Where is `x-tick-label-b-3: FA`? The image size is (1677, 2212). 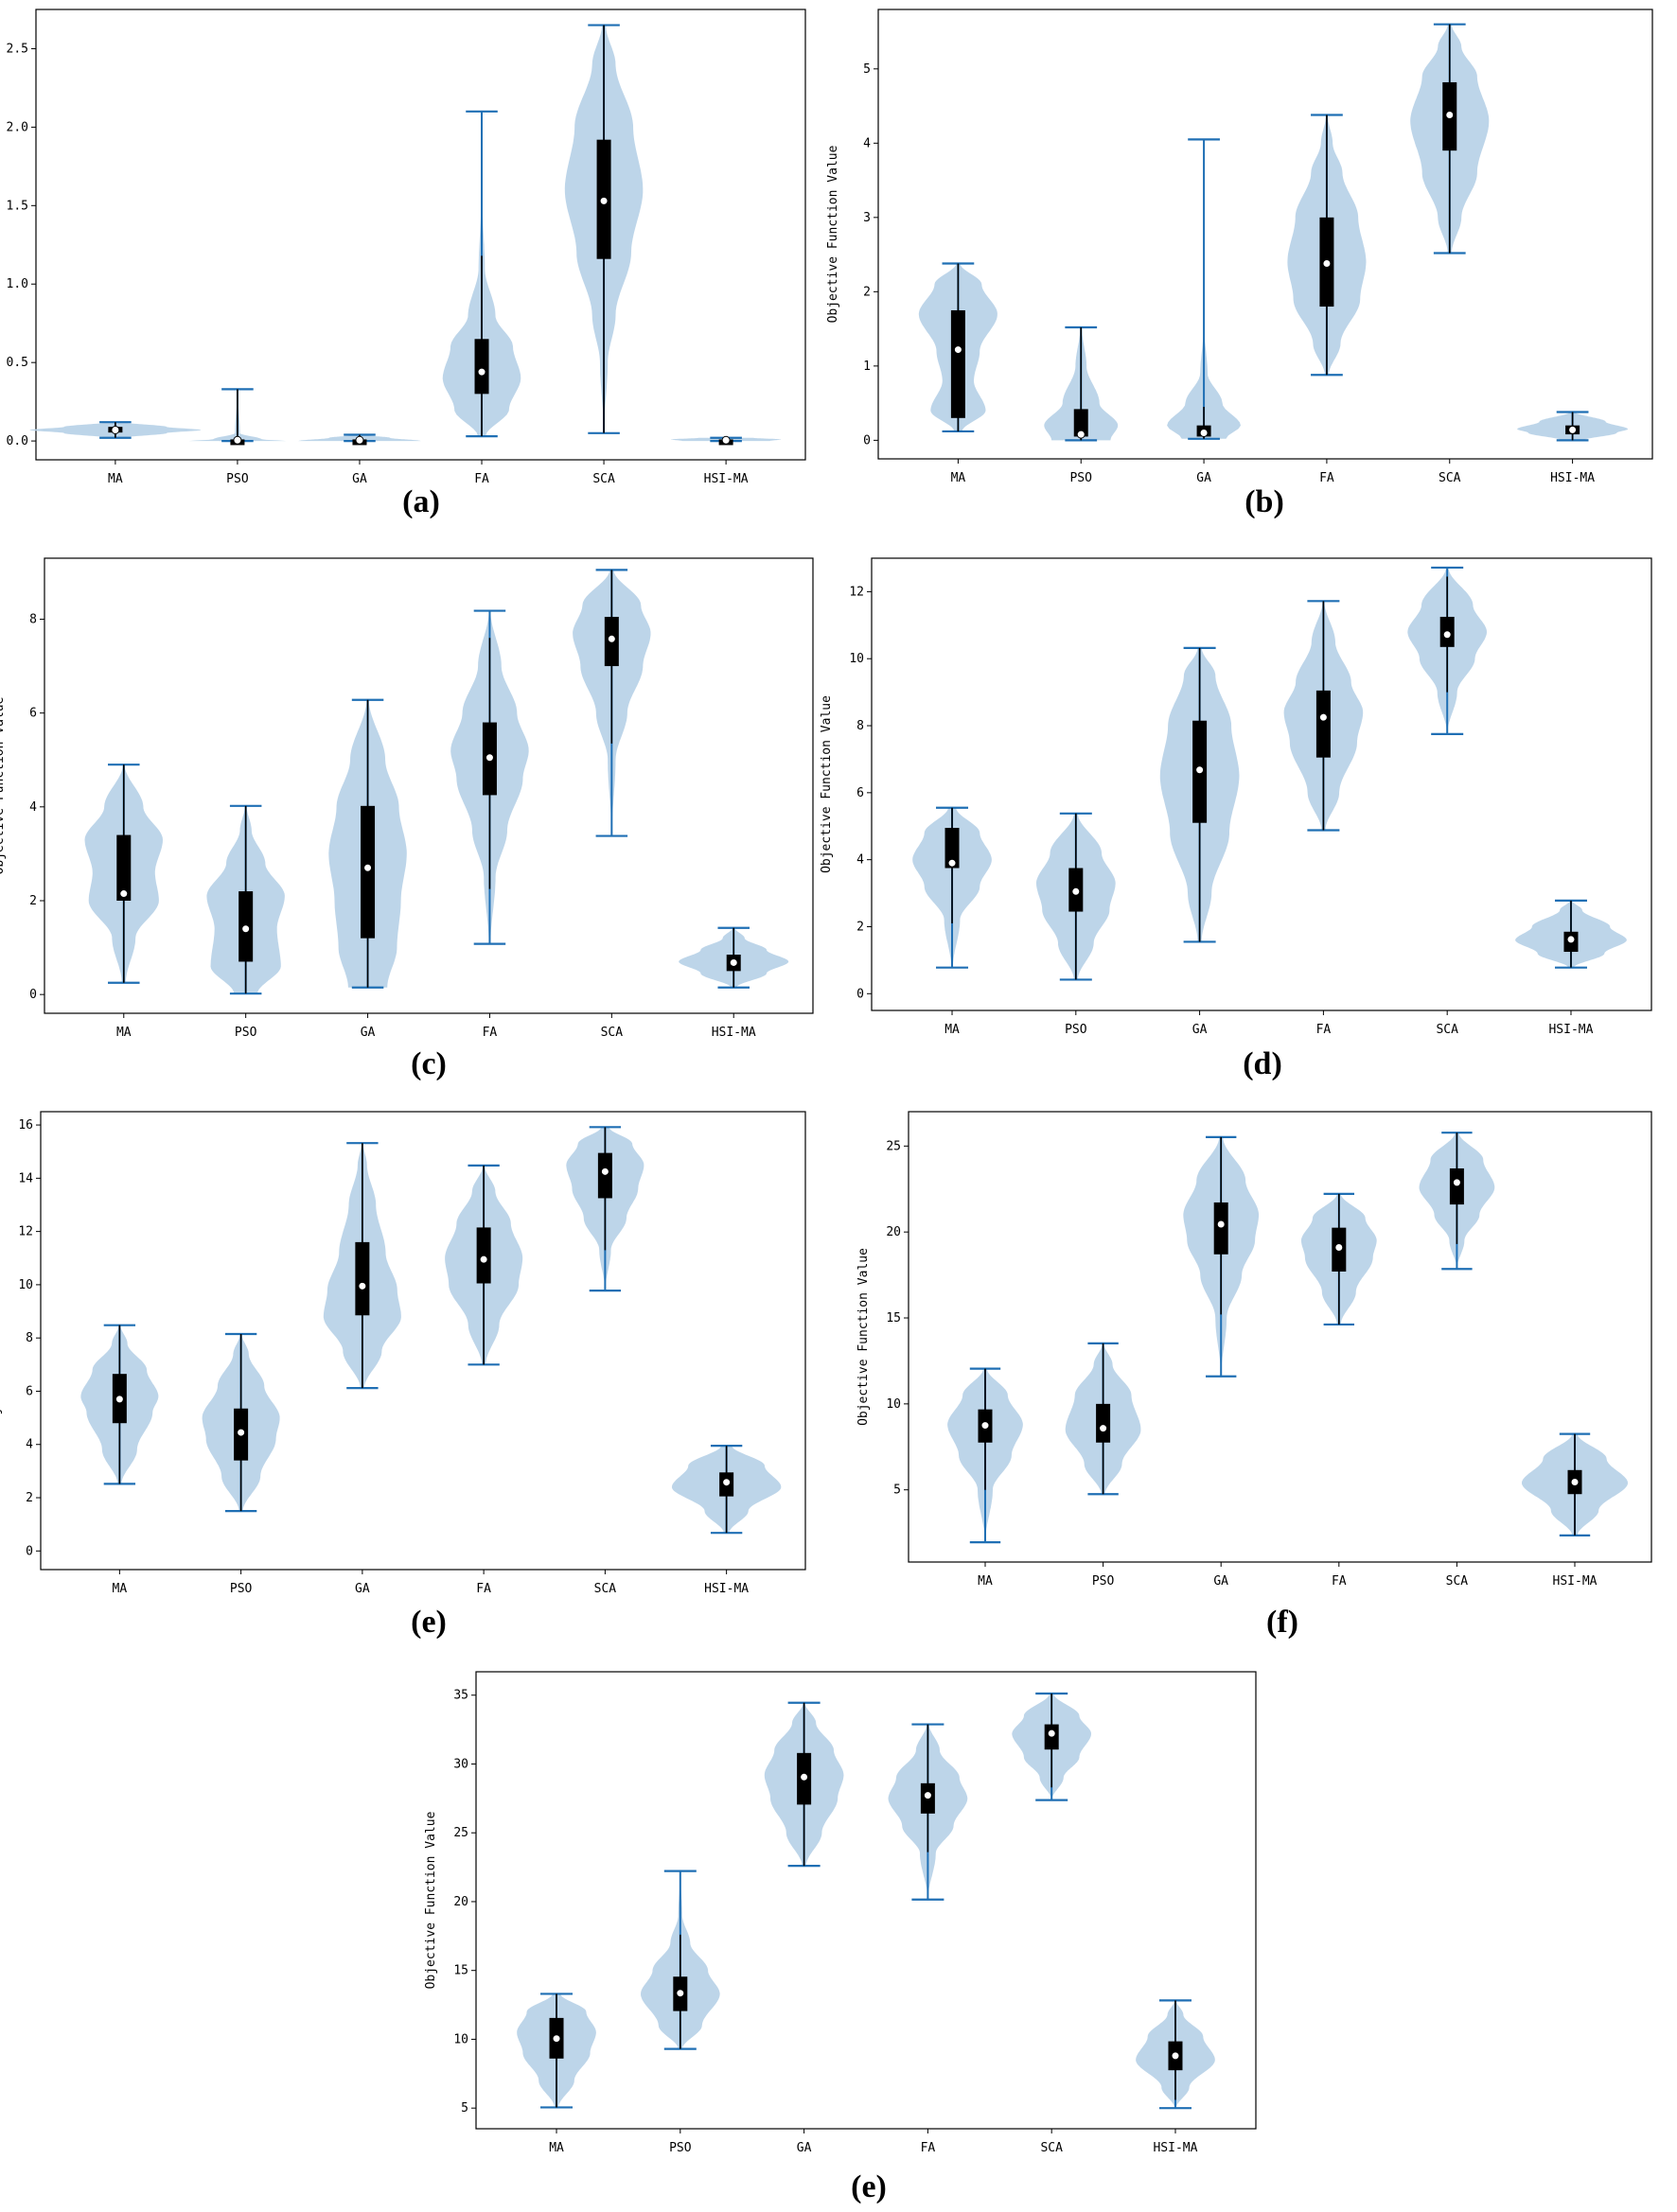
x-tick-label-b-3: FA is located at coordinates (1326, 478).